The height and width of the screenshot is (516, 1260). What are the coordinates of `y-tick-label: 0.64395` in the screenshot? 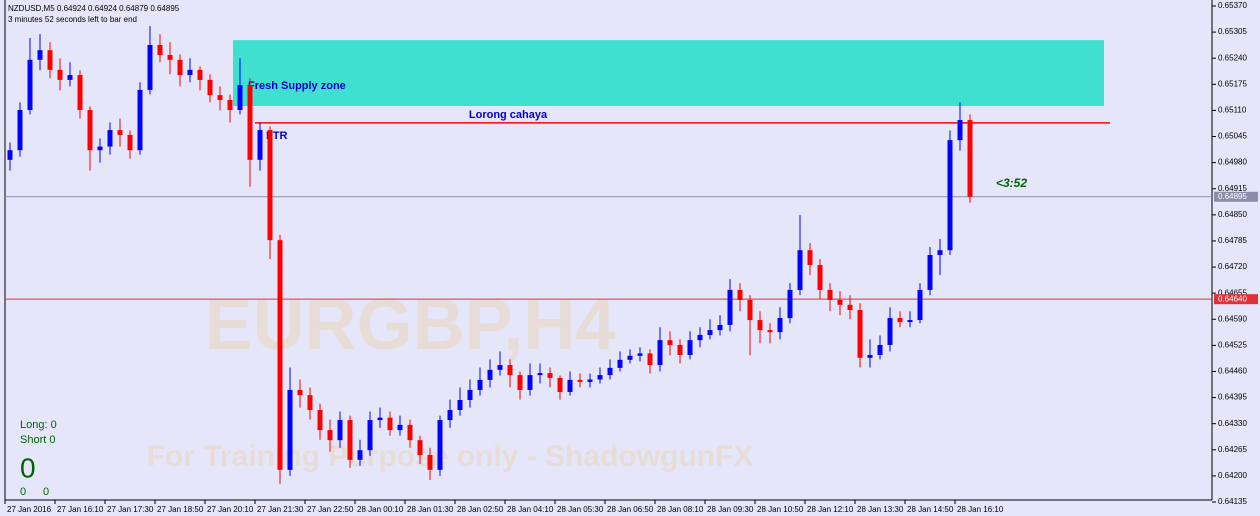 It's located at (1232, 397).